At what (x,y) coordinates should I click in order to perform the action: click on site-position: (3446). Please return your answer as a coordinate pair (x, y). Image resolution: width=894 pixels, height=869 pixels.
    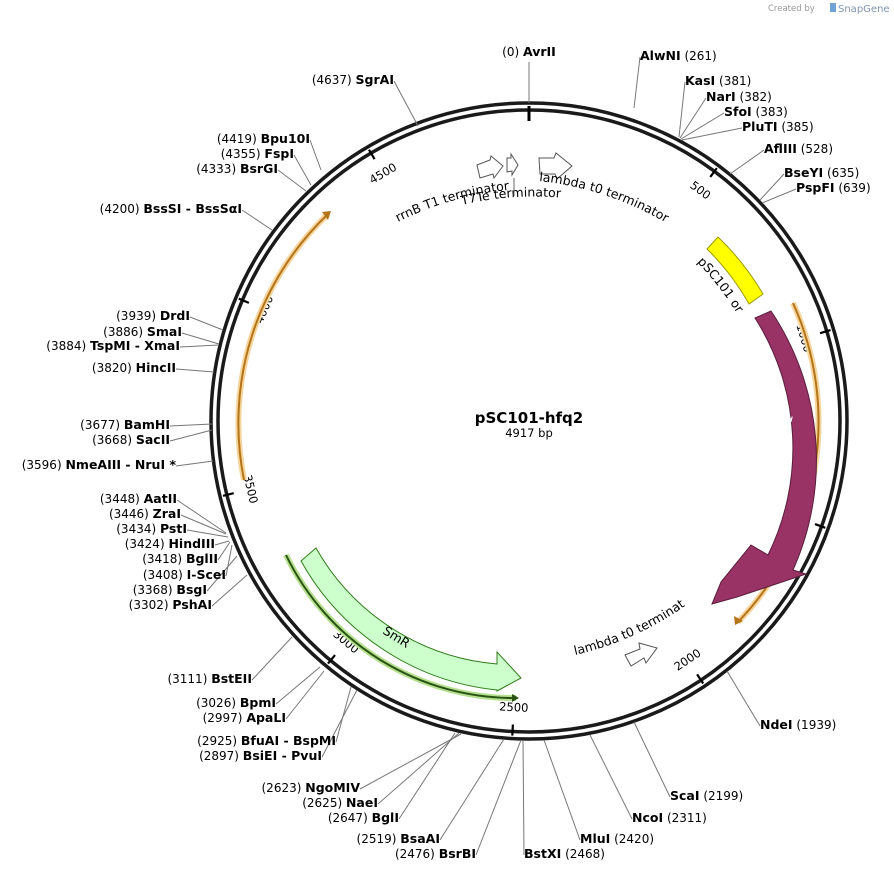
    Looking at the image, I should click on (129, 514).